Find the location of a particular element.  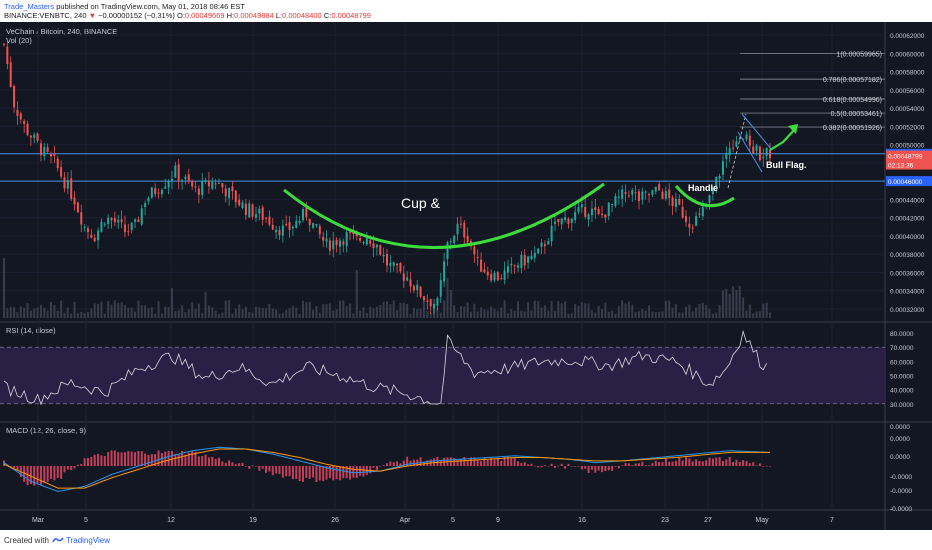

tradingview-brand-link: TradingView is located at coordinates (88, 540).